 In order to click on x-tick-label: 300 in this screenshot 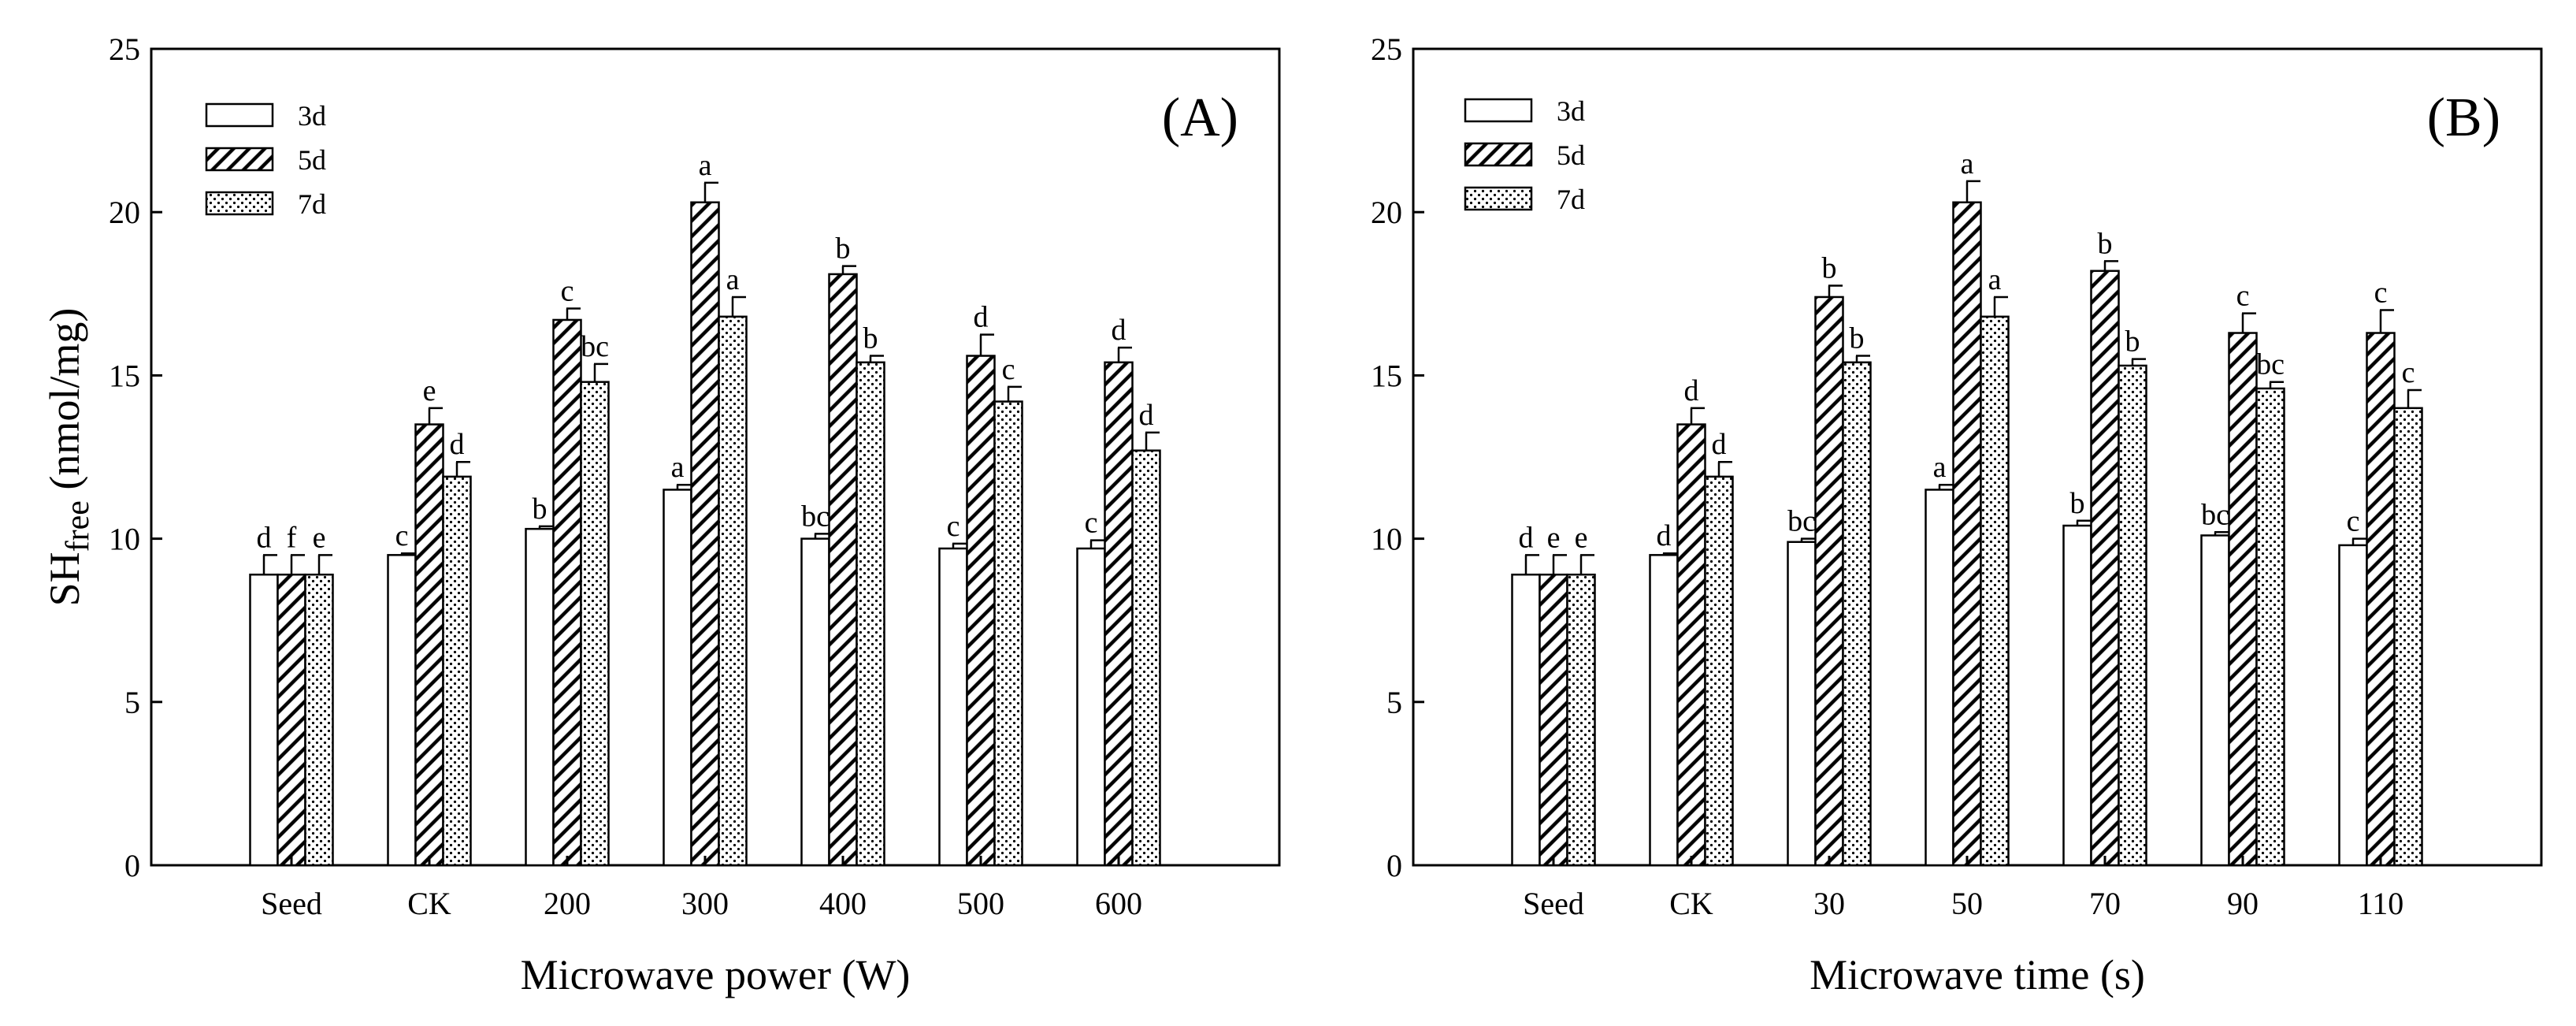, I will do `click(705, 903)`.